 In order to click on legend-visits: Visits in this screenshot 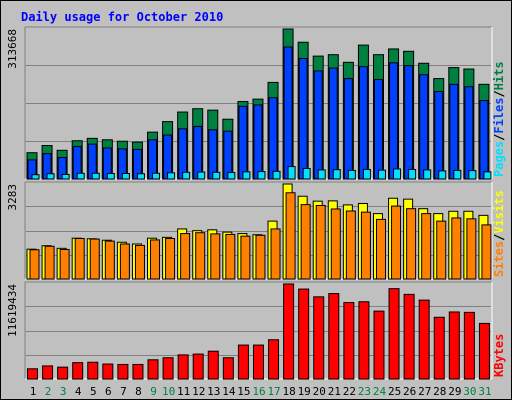, I will do `click(499, 211)`.